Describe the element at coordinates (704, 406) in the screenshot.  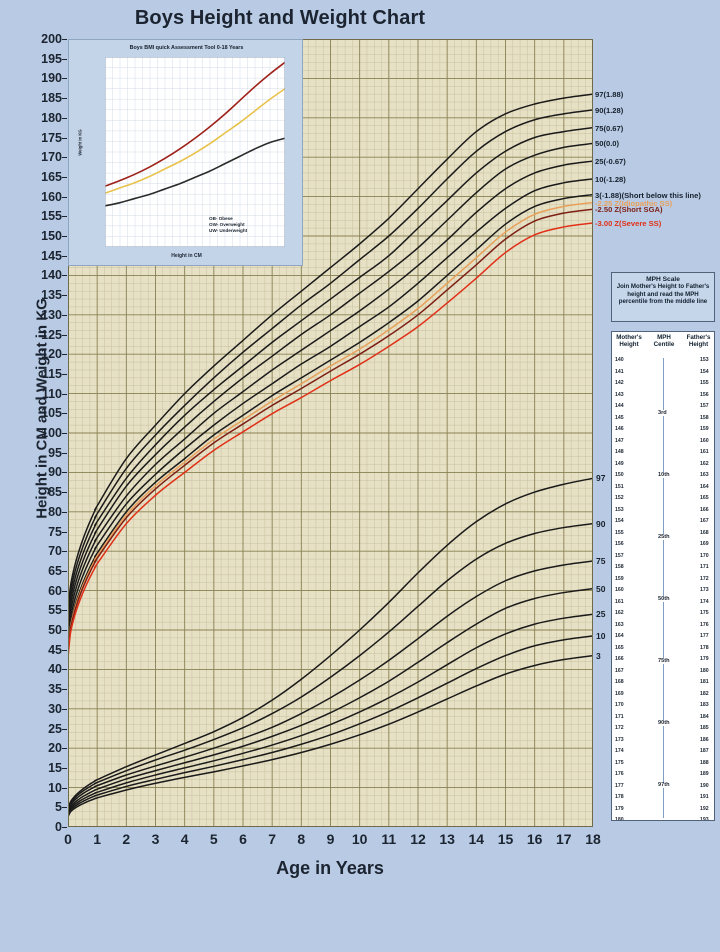
I see `mph-father-height: 157` at that location.